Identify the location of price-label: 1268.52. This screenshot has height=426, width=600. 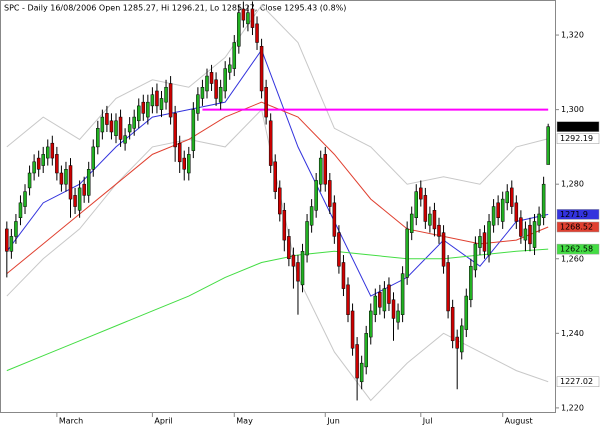
(576, 226).